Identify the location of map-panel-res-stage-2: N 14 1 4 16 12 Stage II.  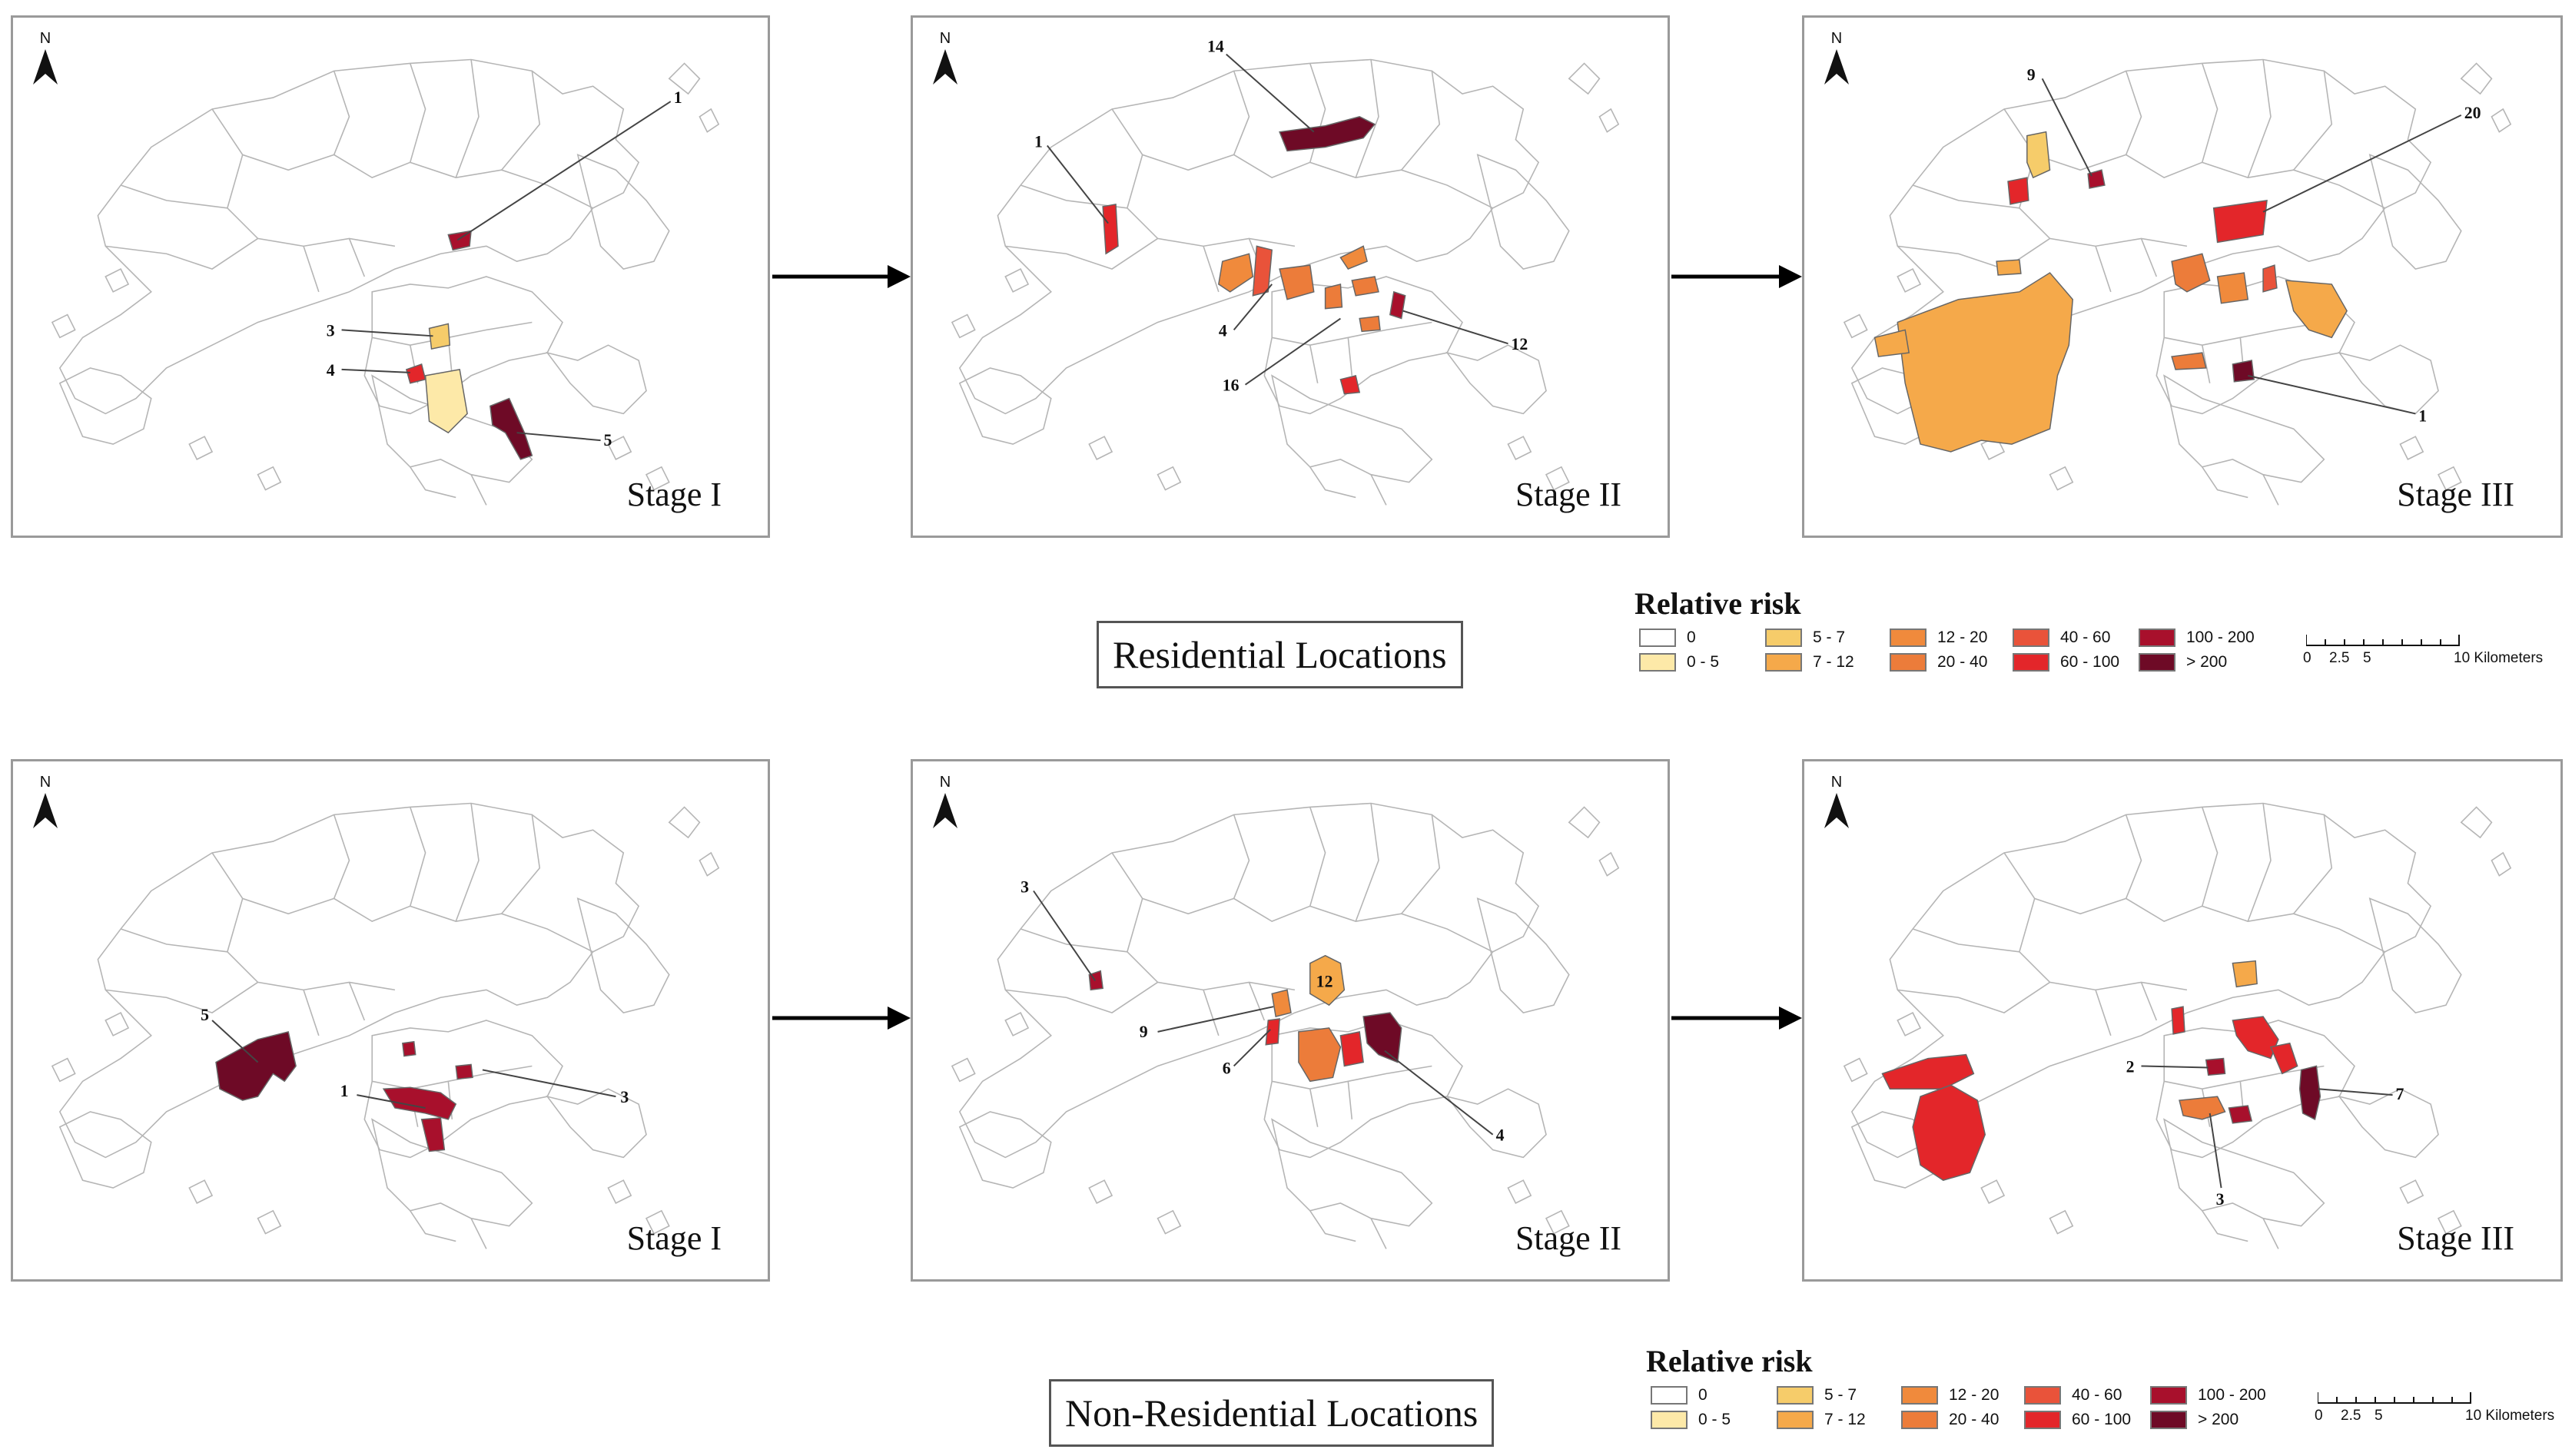
(1290, 276).